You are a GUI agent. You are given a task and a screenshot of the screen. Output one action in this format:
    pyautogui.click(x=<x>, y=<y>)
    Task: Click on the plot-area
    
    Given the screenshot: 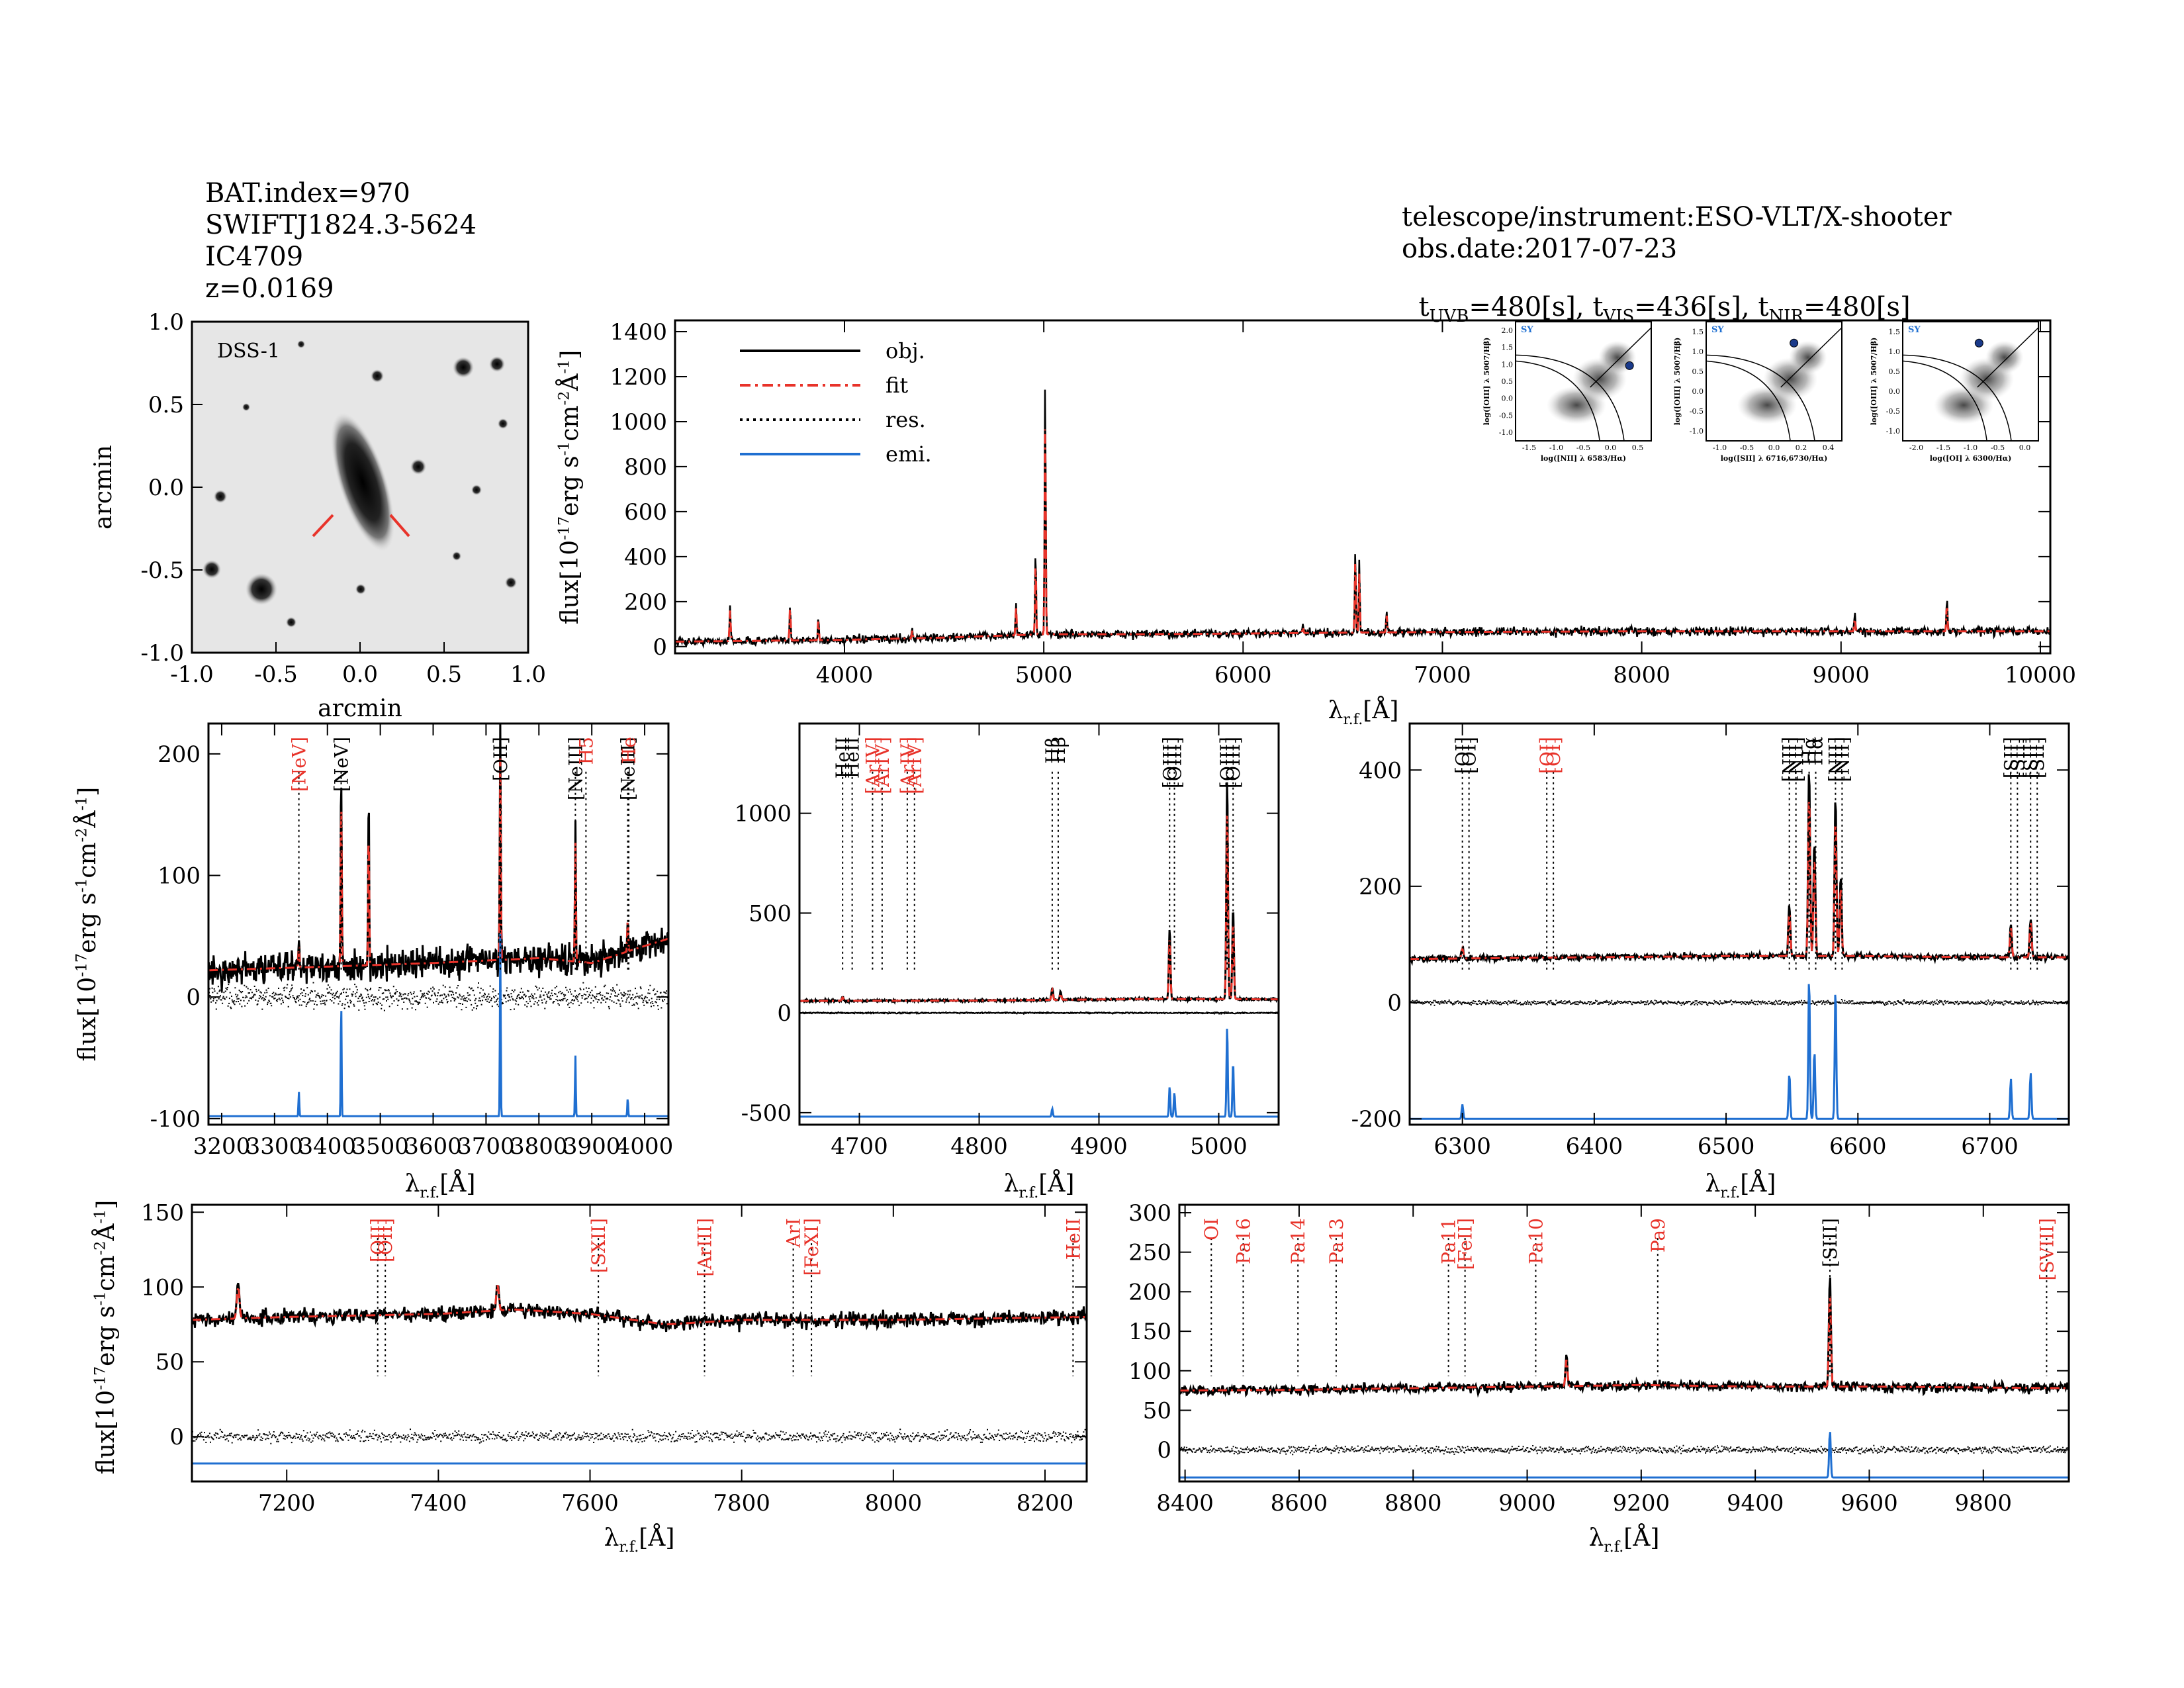 What is the action you would take?
    pyautogui.click(x=1740, y=945)
    